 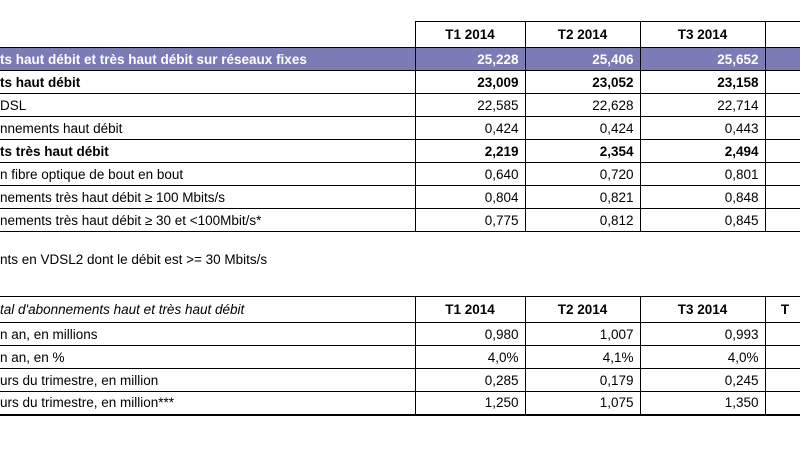 I want to click on value-cell: 22,714, so click(x=702, y=105).